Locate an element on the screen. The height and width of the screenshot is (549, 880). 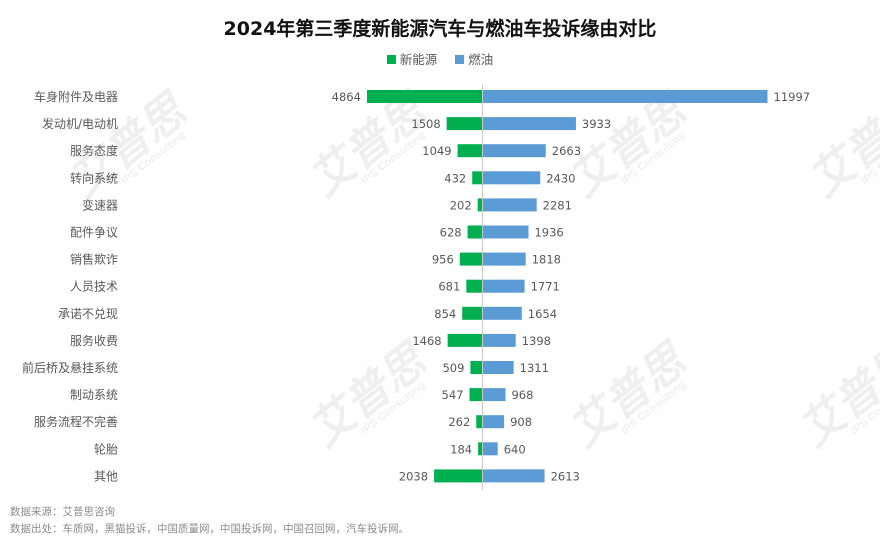
legend-swatch-fuel is located at coordinates (460, 59).